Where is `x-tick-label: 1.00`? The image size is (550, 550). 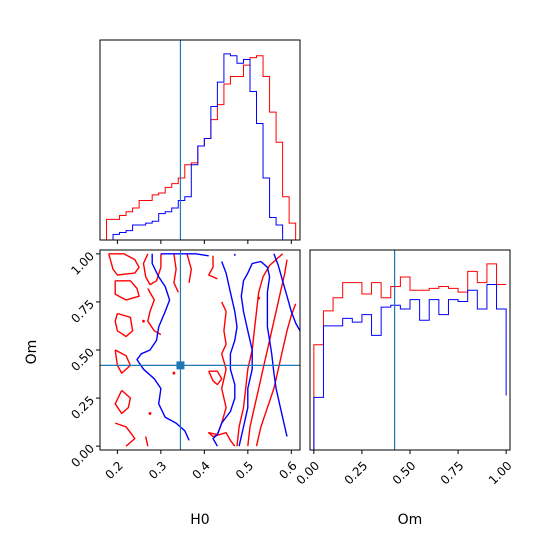 x-tick-label: 1.00 is located at coordinates (500, 473).